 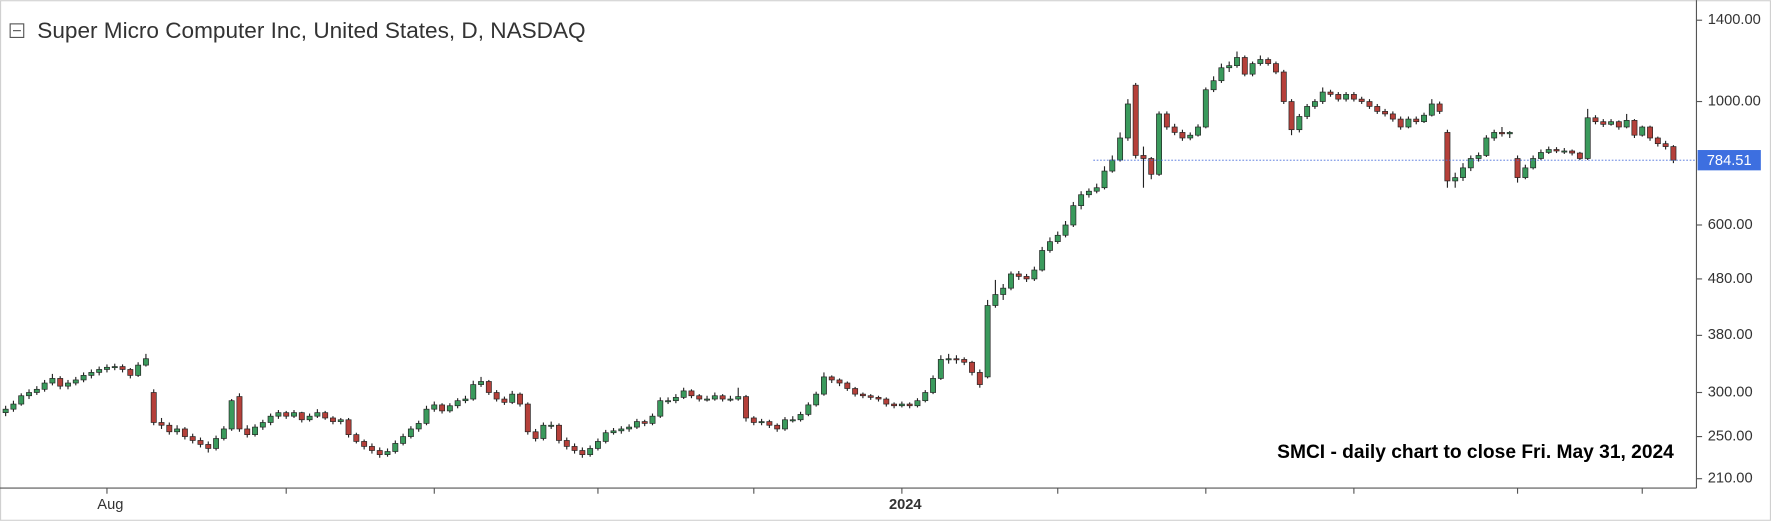 What do you see at coordinates (1734, 101) in the screenshot?
I see `y-tick-label: 1000.00` at bounding box center [1734, 101].